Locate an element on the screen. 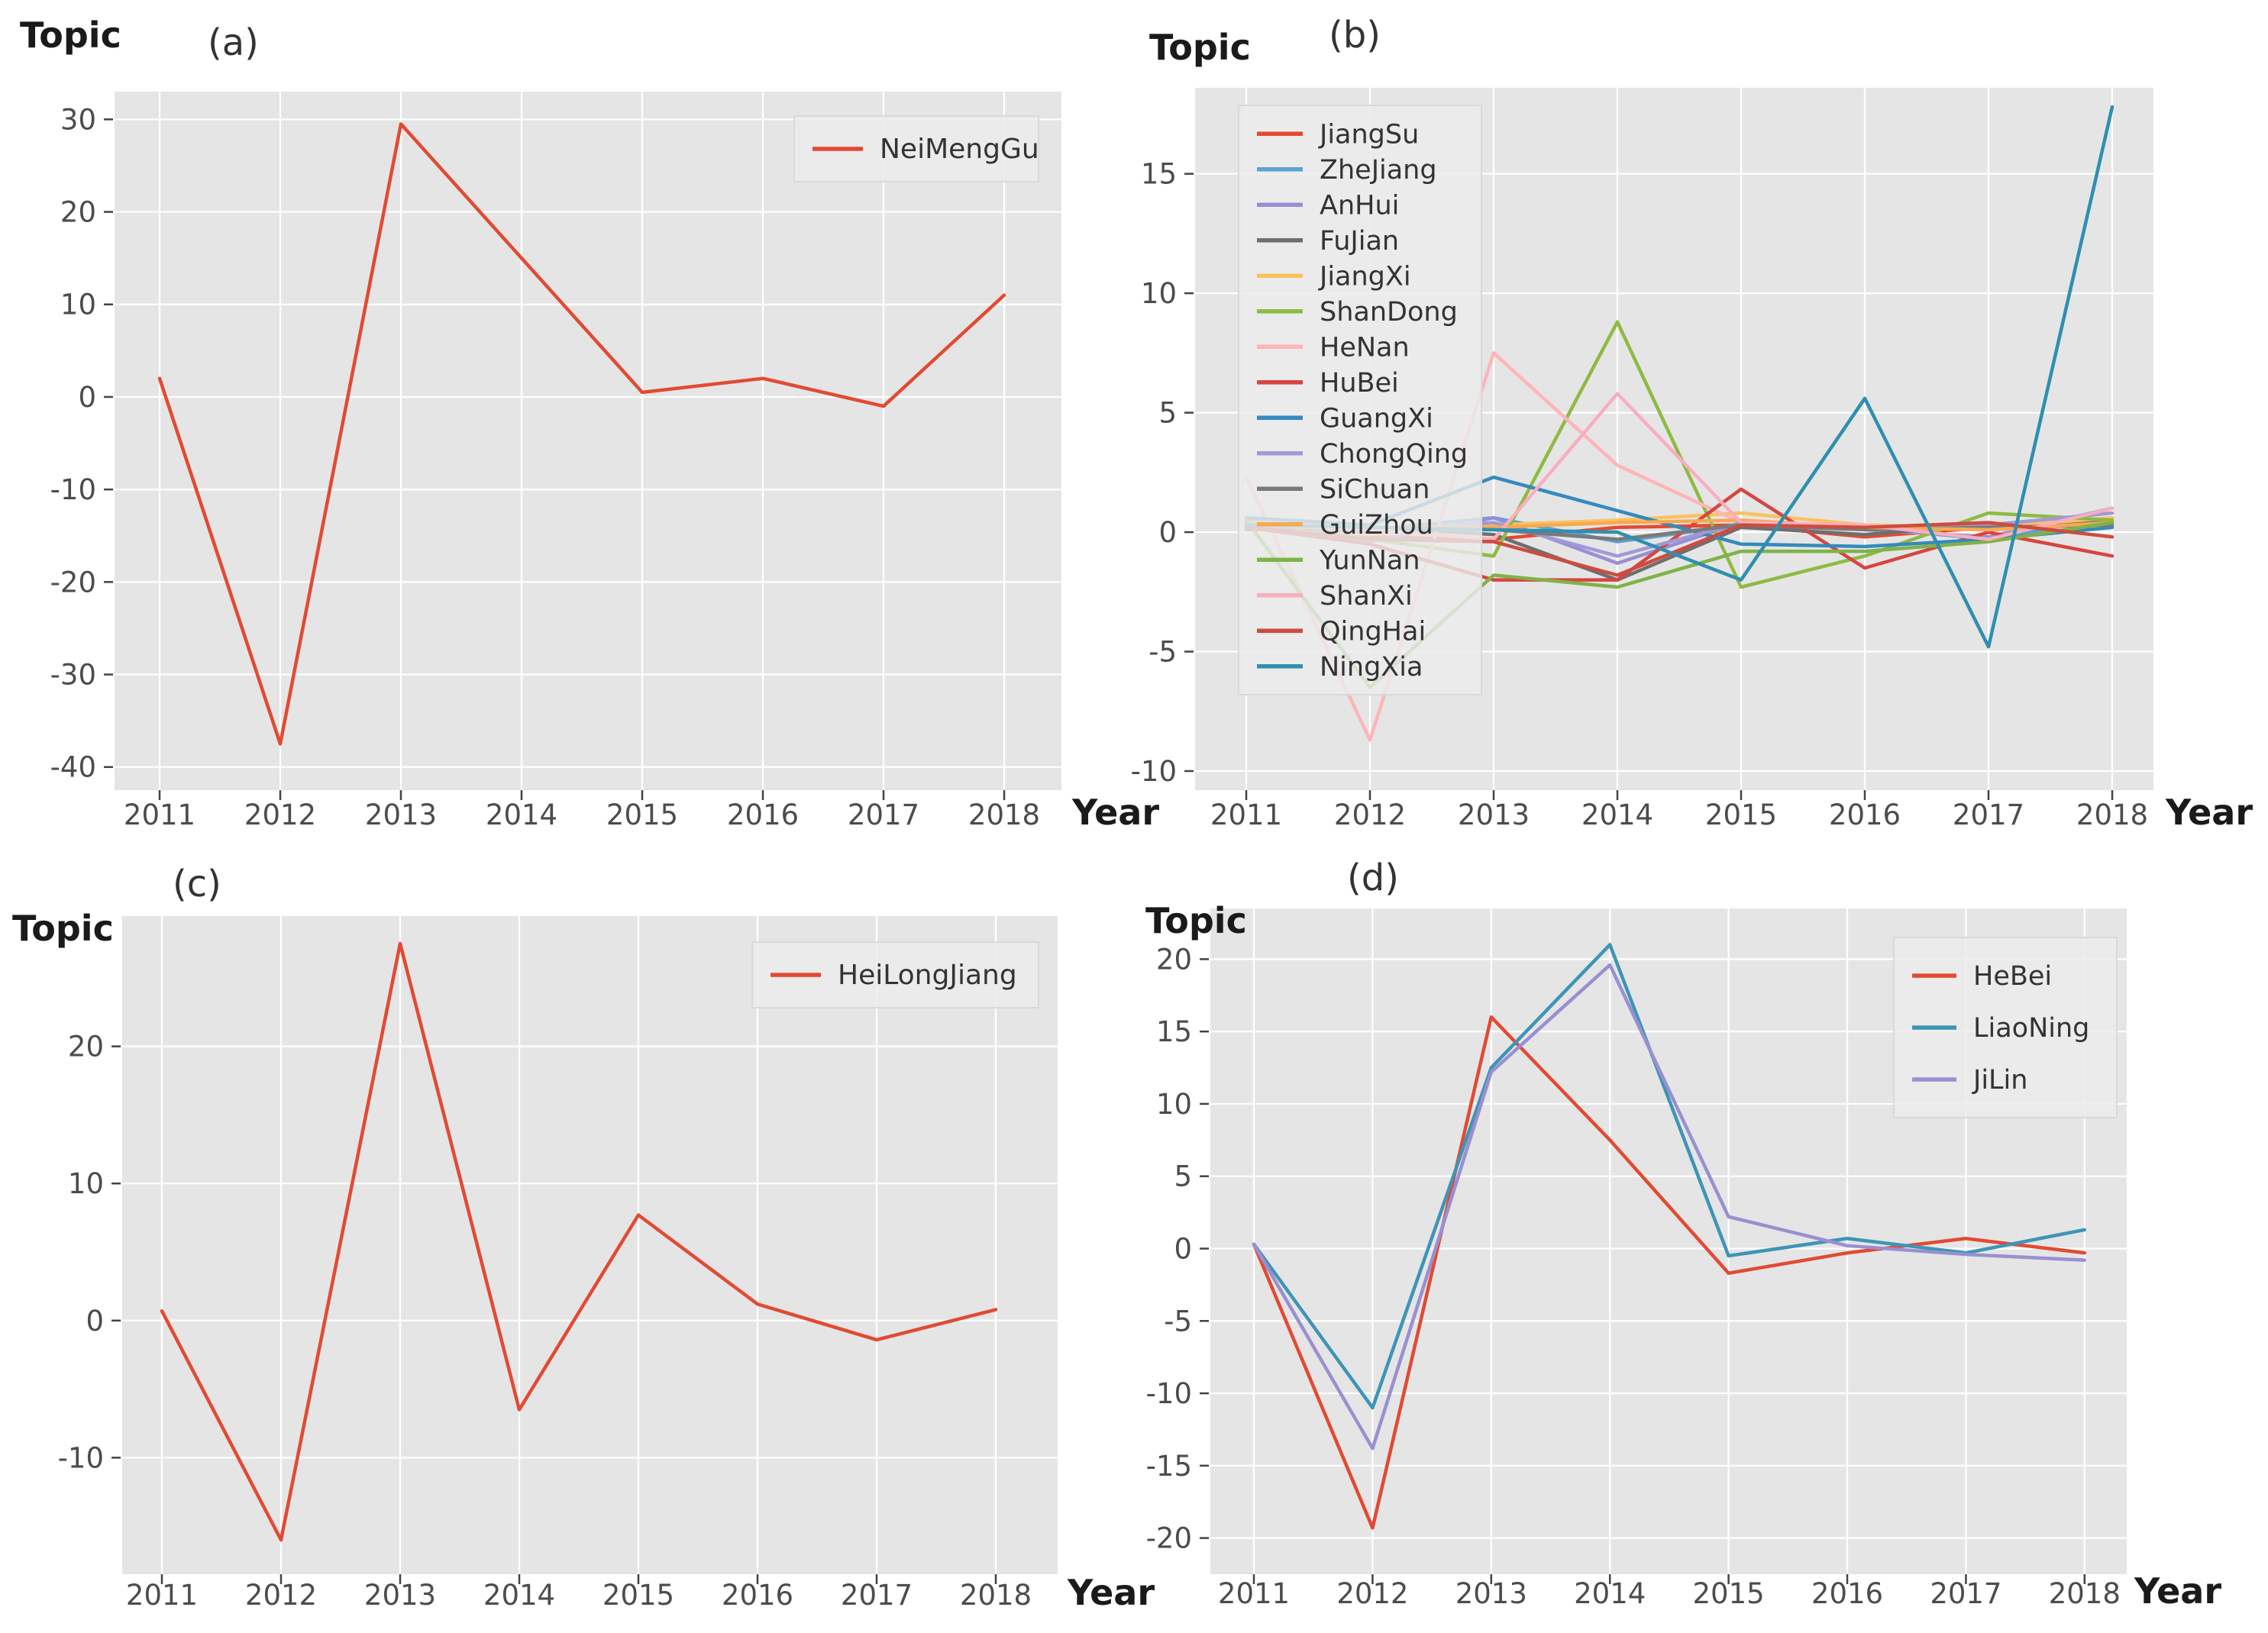 The width and height of the screenshot is (2268, 1633). legend-label-GuangXi: GuangXi is located at coordinates (1376, 418).